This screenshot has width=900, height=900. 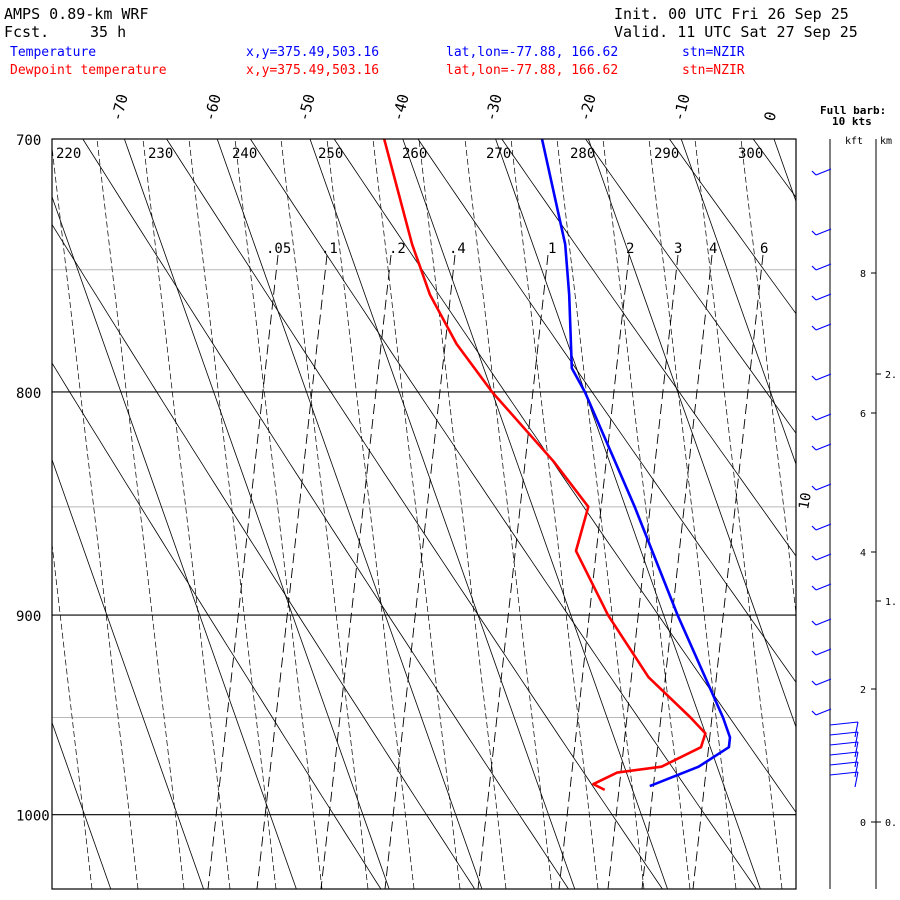 I want to click on dewpoint-station: stn=NZIR, so click(x=713, y=70).